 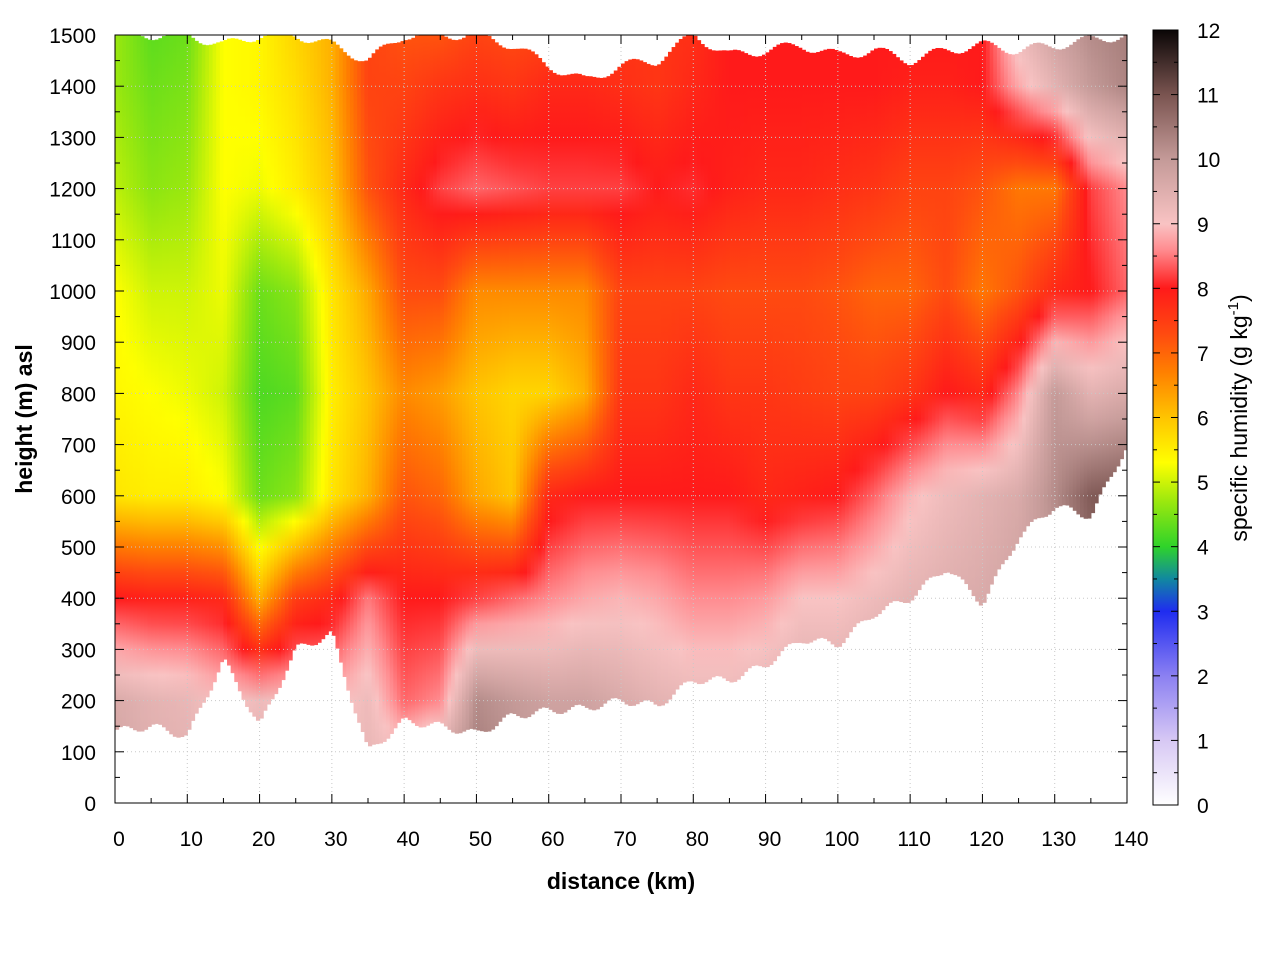 I want to click on colorbar-tick-label: 12, so click(x=1208, y=31).